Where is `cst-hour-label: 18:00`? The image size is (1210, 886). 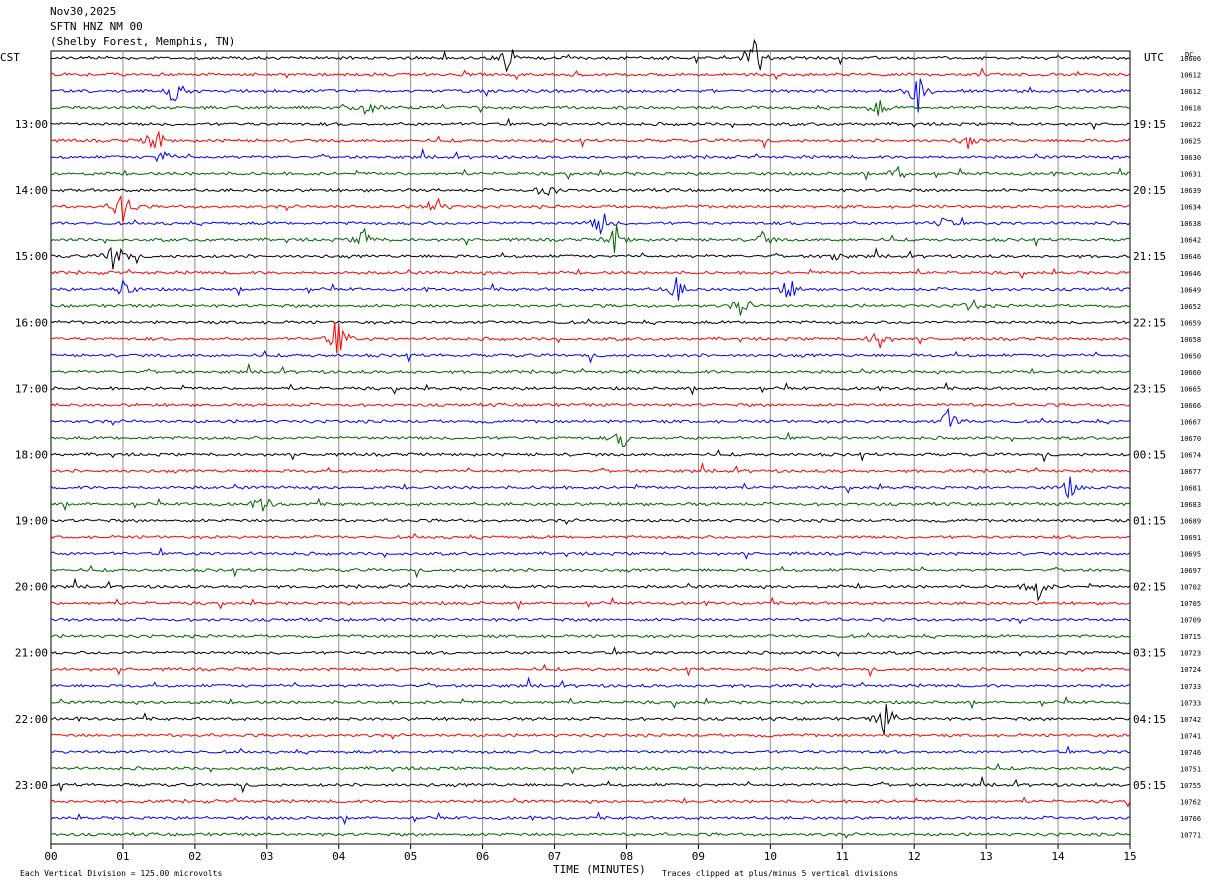 cst-hour-label: 18:00 is located at coordinates (31, 454).